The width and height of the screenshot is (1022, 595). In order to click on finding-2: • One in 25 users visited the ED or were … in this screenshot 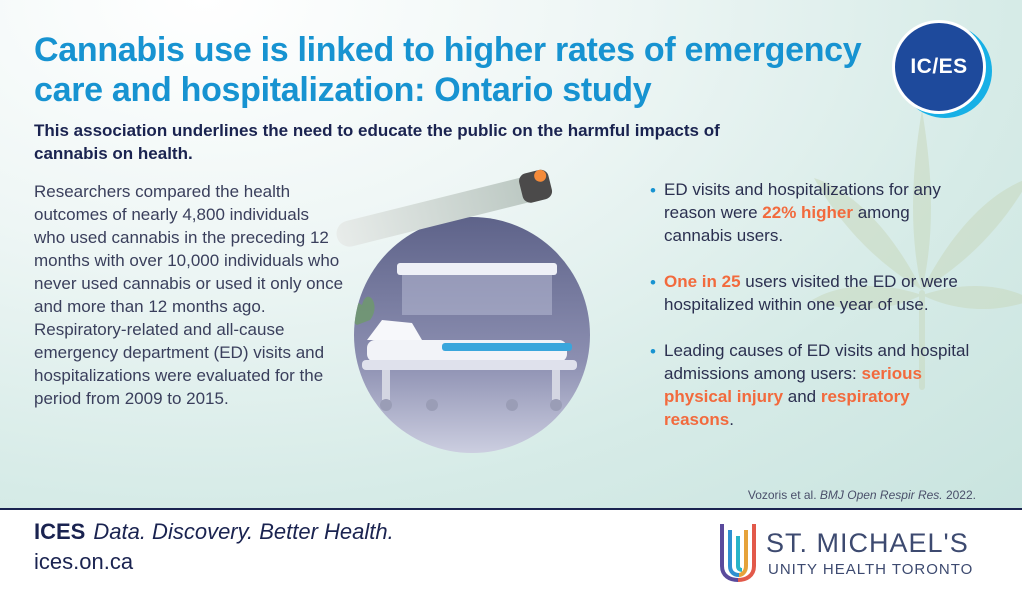, I will do `click(804, 293)`.